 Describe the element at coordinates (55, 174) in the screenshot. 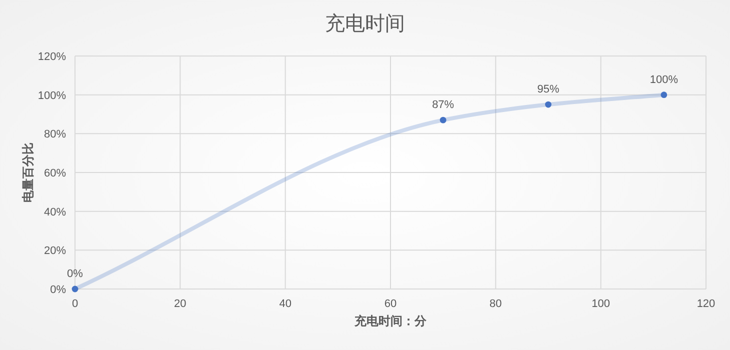

I see `y-tick-label: 60%` at that location.